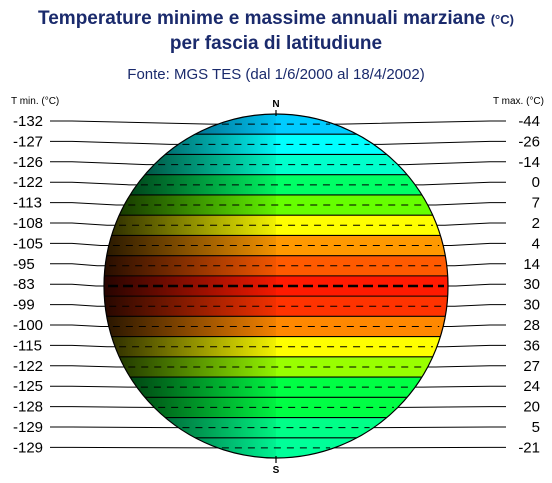  I want to click on tmax-label: 28, so click(531, 325).